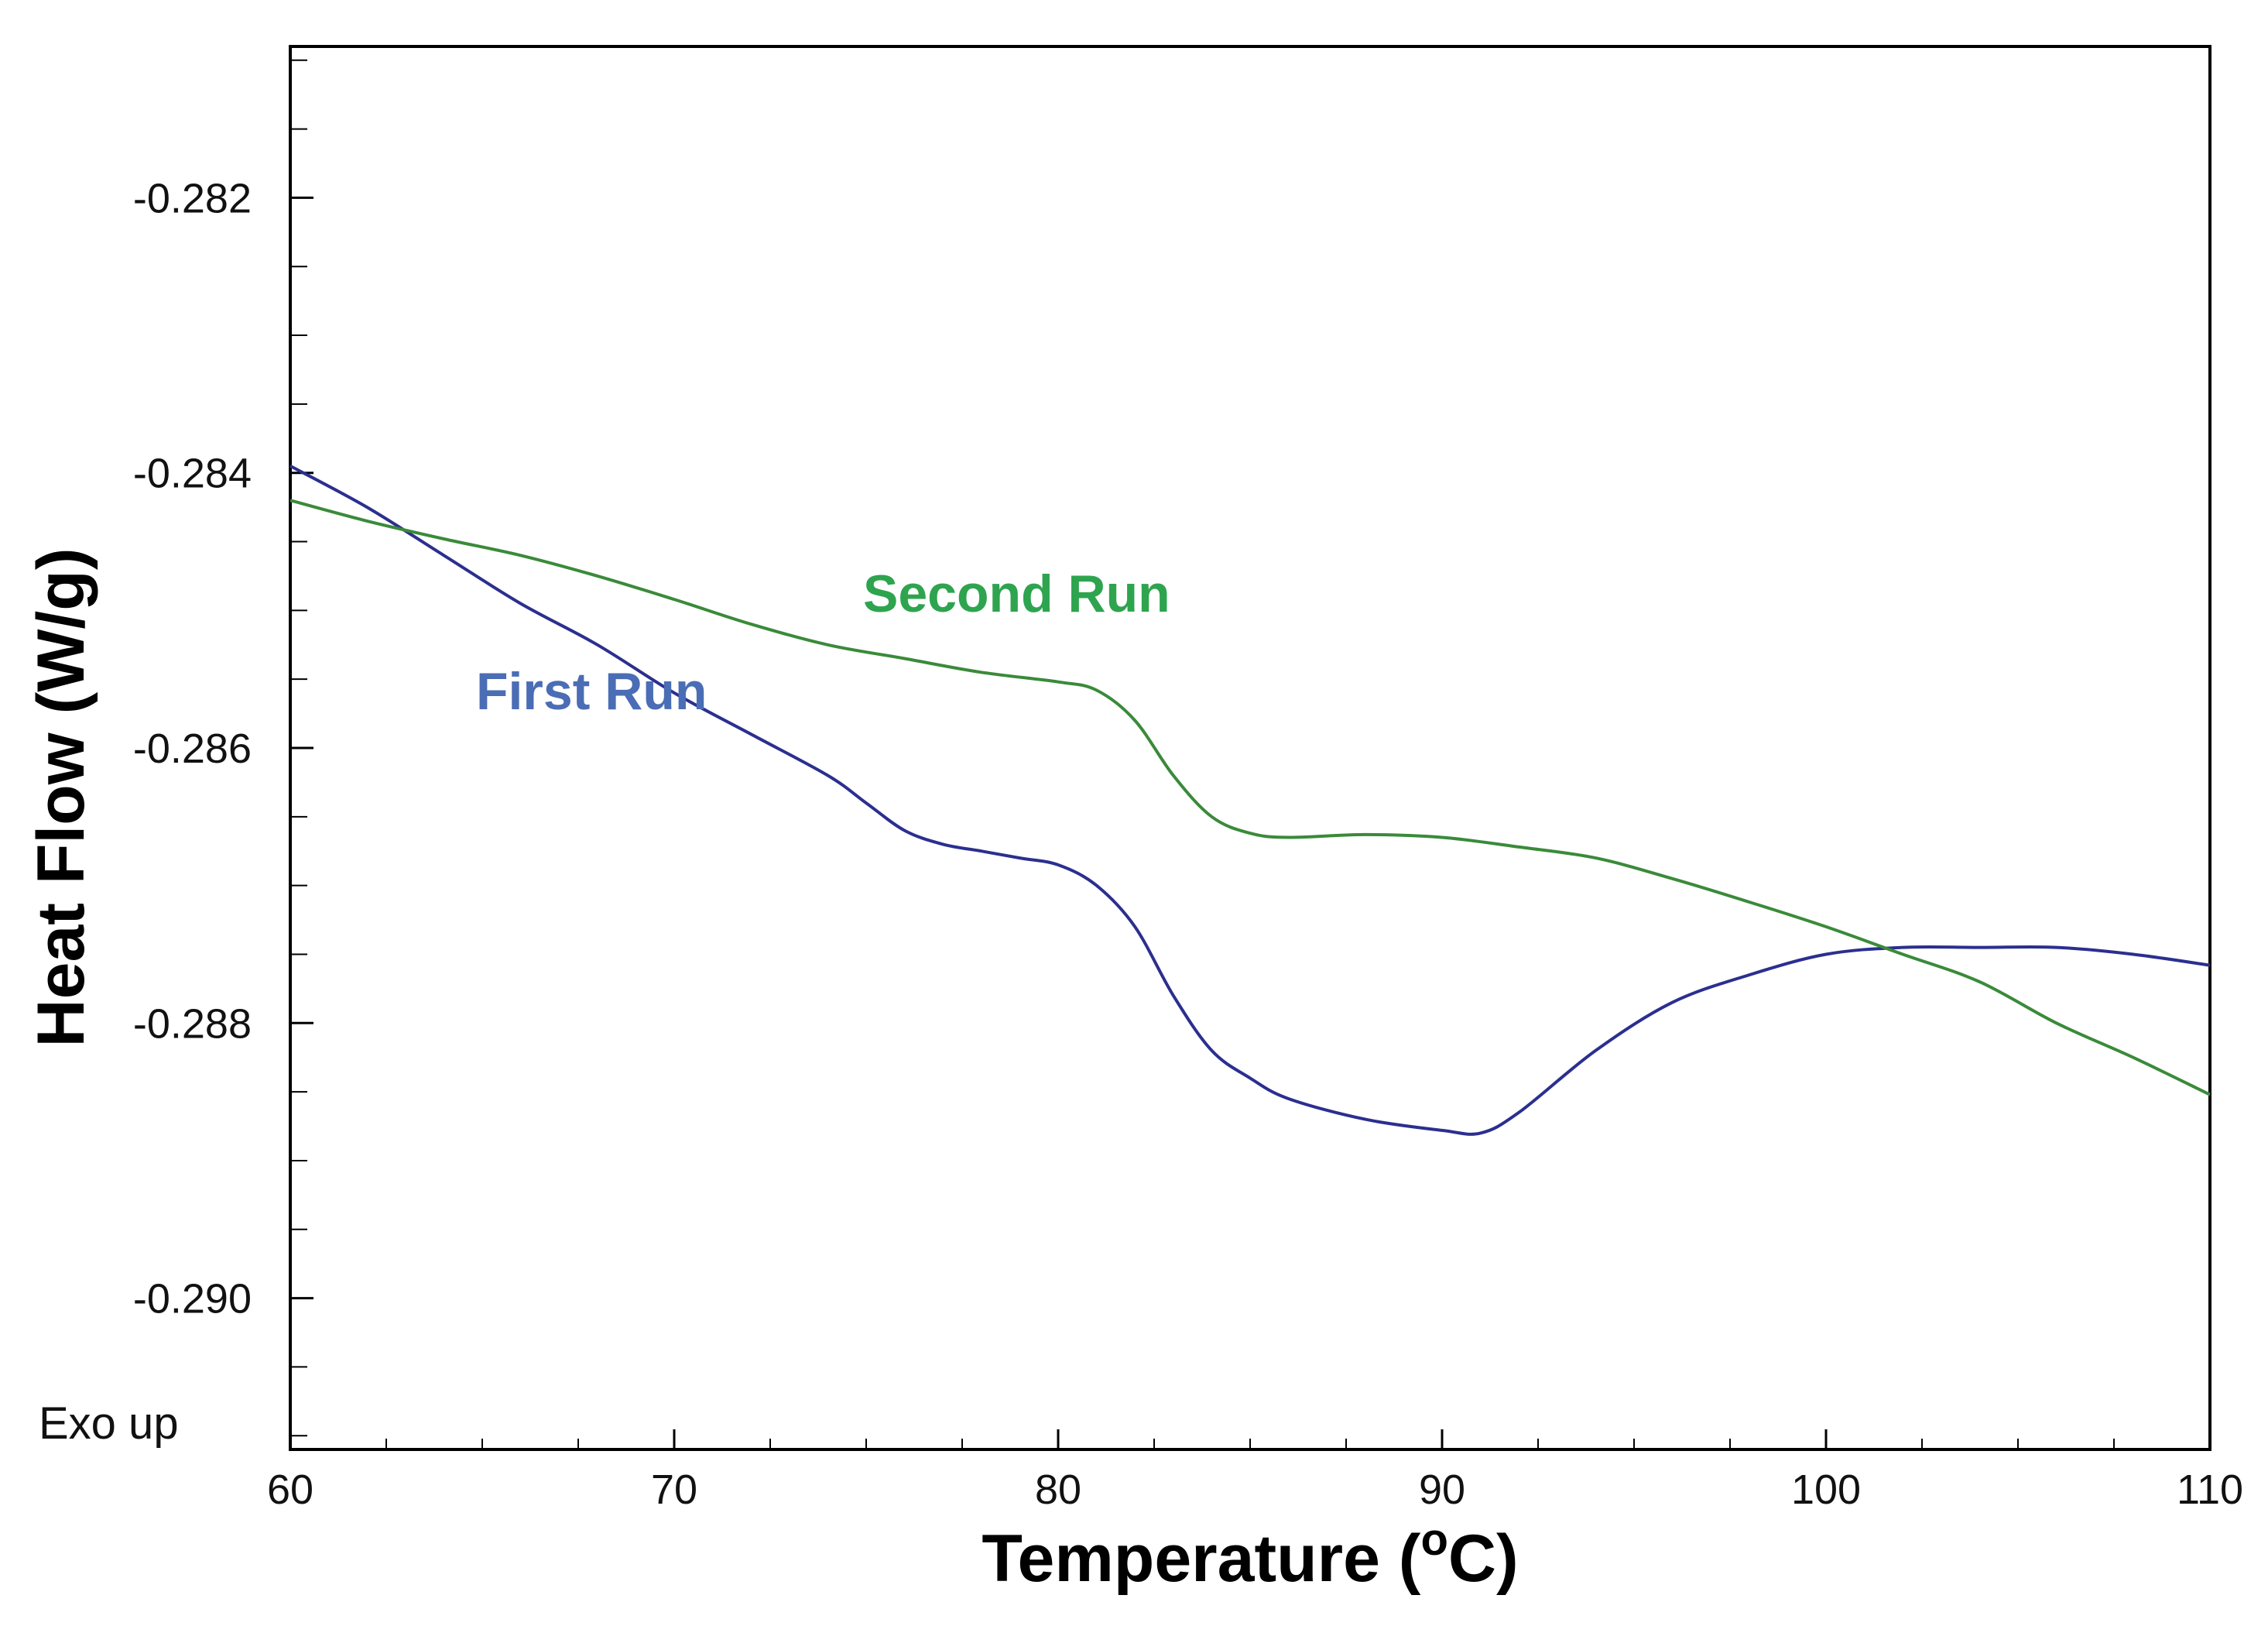 The height and width of the screenshot is (1650, 2268). I want to click on x-tick-label: 60, so click(290, 1489).